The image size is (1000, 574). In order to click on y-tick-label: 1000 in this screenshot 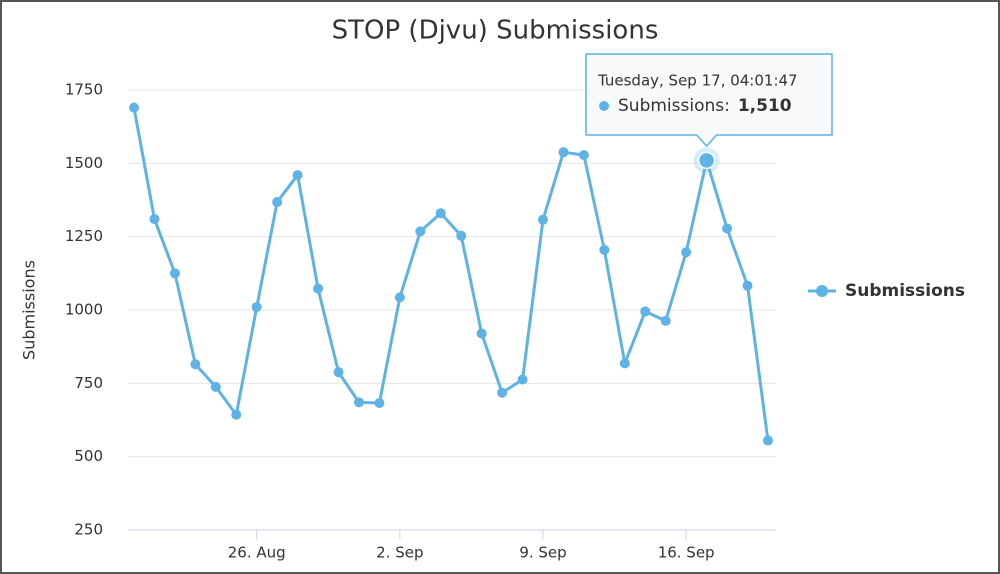, I will do `click(84, 310)`.